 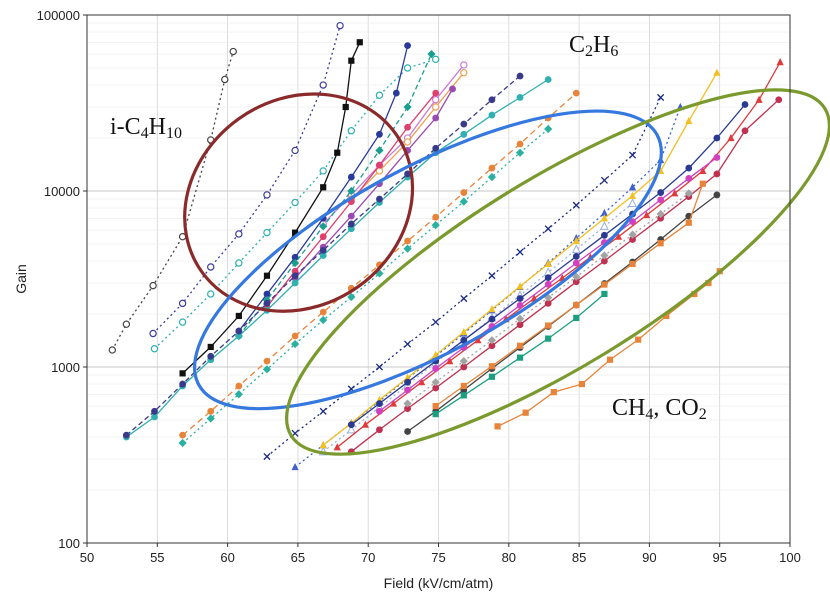 What do you see at coordinates (439, 583) in the screenshot?
I see `x-axis-title: Field (kV/cm/atm)` at bounding box center [439, 583].